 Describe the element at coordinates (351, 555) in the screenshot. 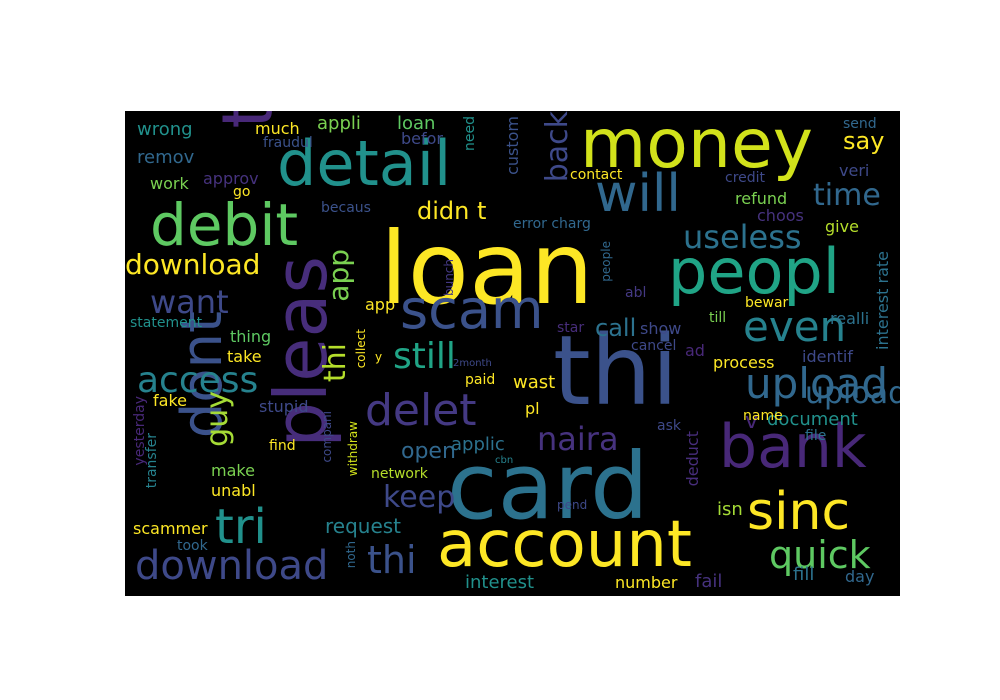

I see `cloud-word: noth` at that location.